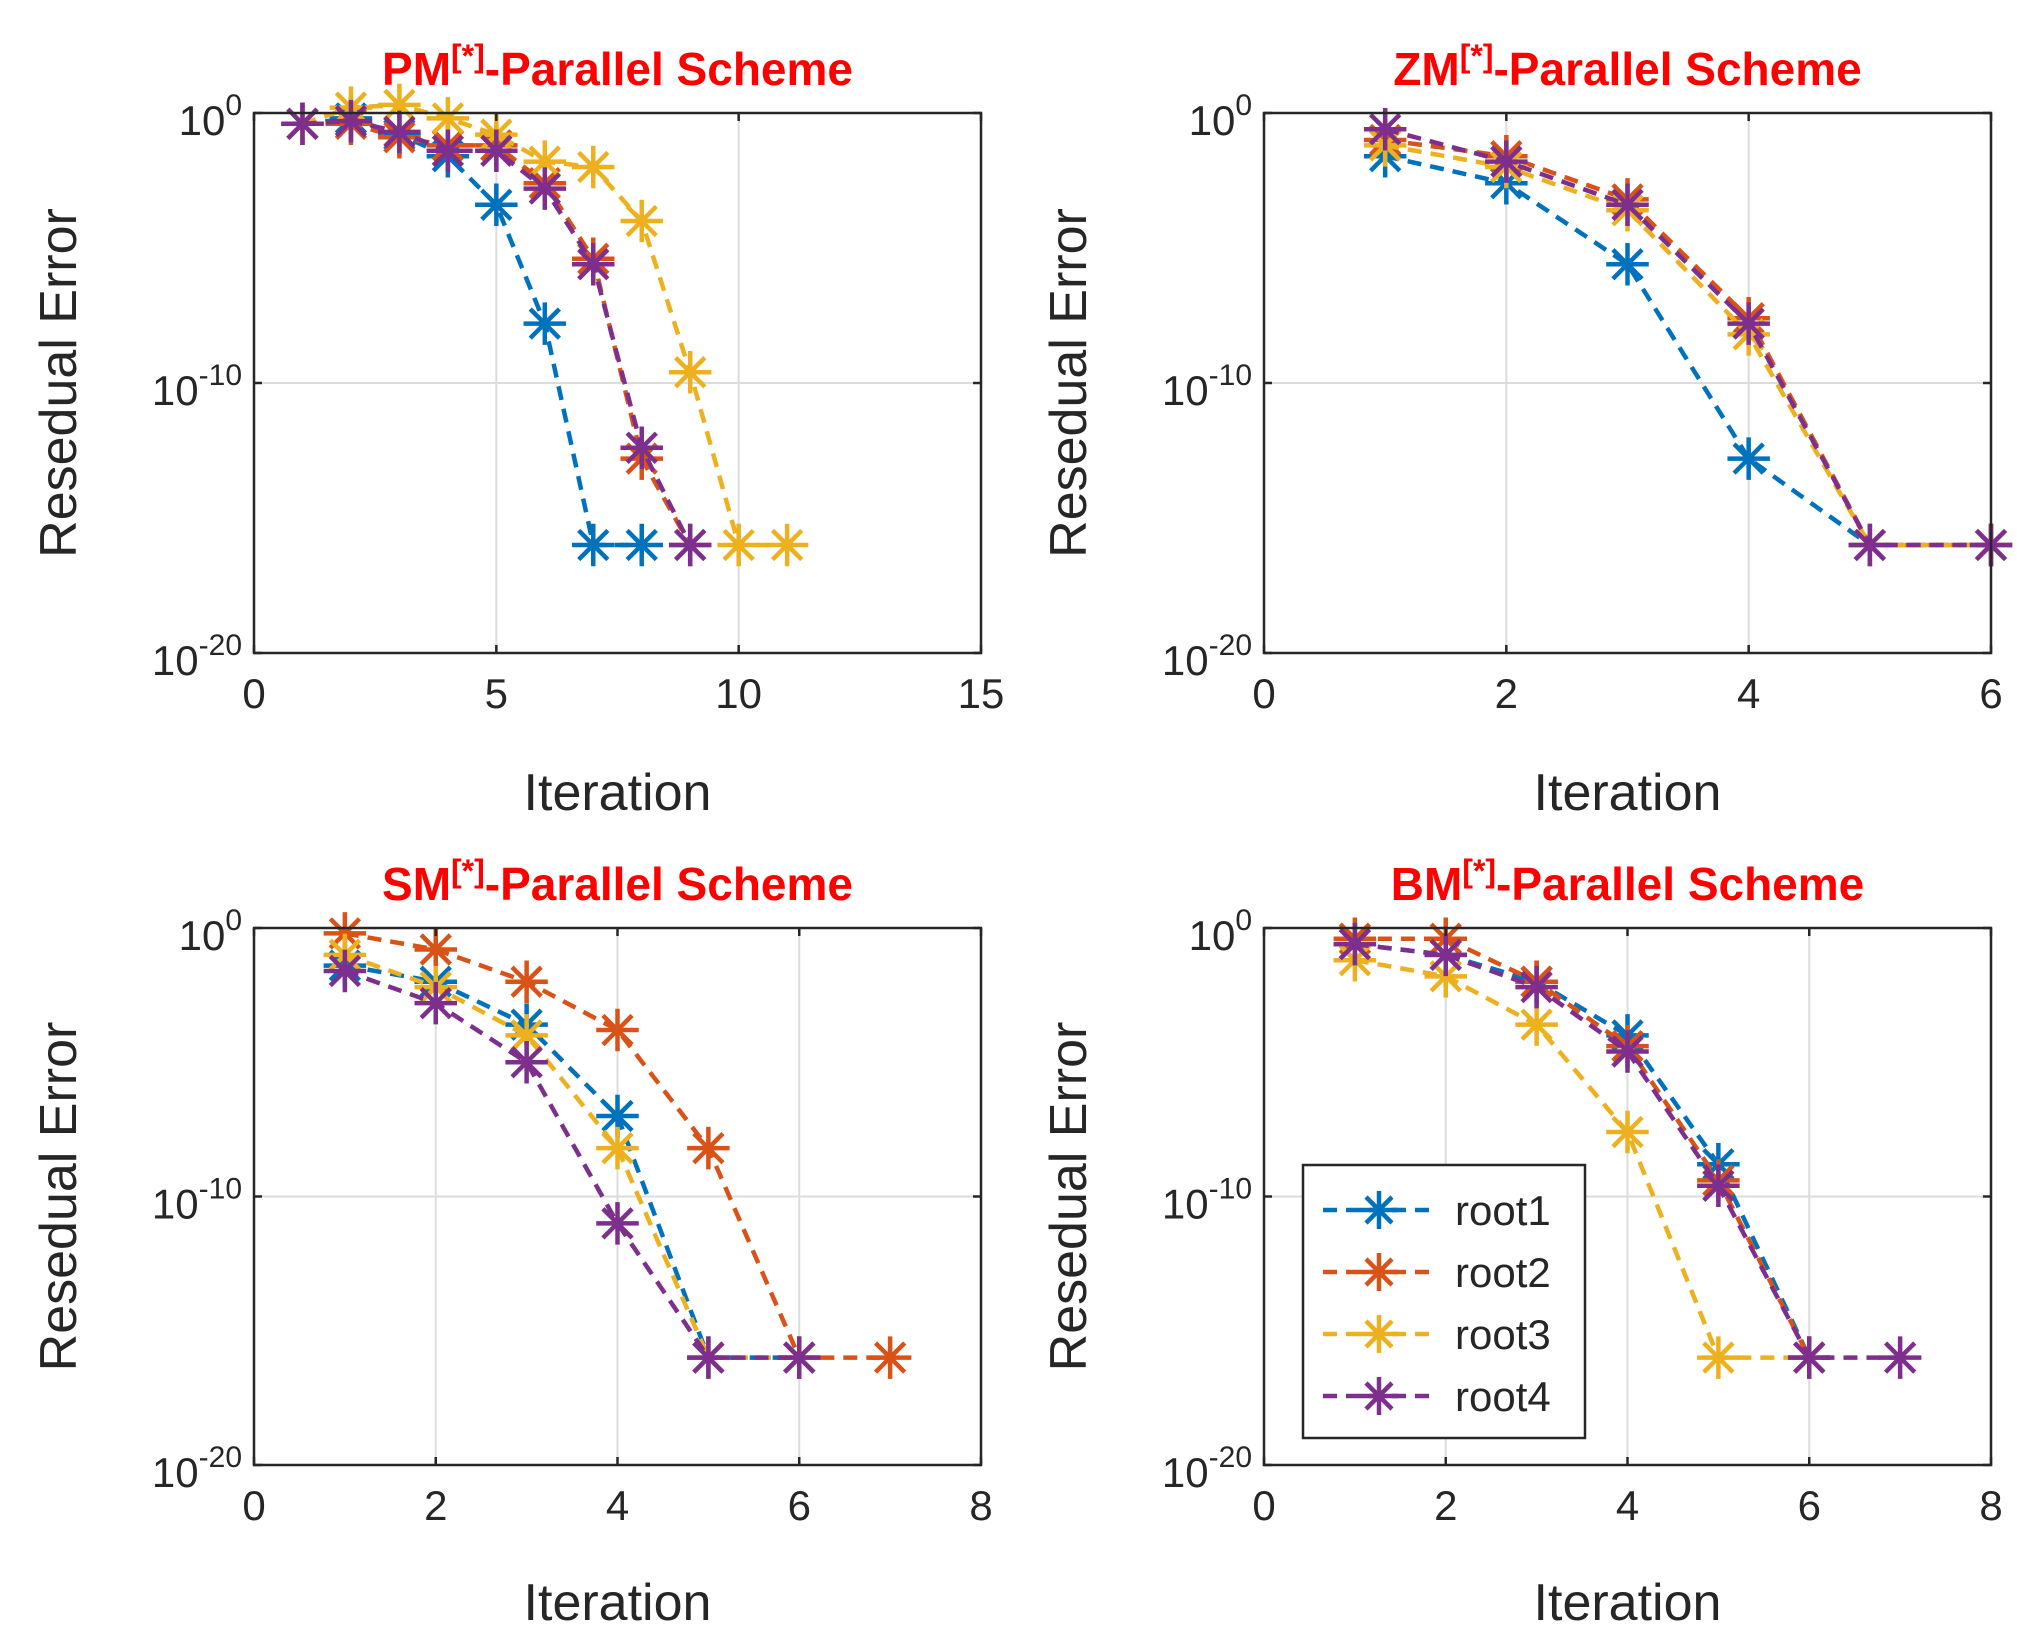 The width and height of the screenshot is (2041, 1652). I want to click on legend-entry-root3: root3, so click(1437, 1334).